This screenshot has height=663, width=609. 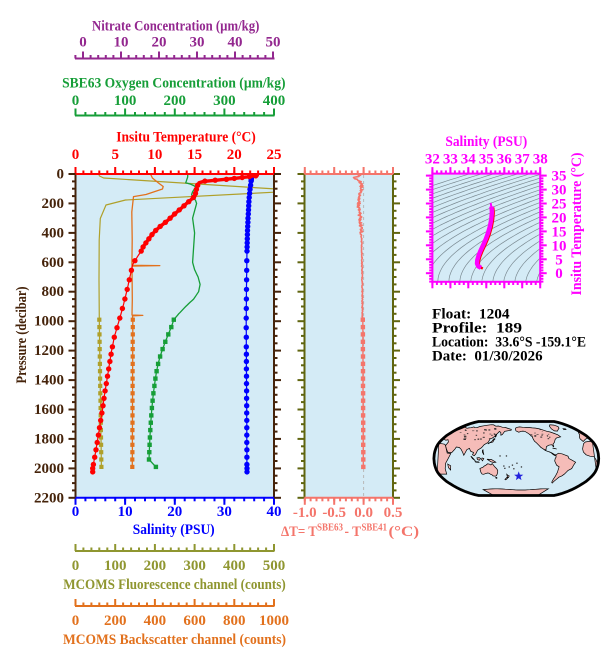 What do you see at coordinates (509, 343) in the screenshot?
I see `svg-text: Location: 33.6°S -159.1°E` at bounding box center [509, 343].